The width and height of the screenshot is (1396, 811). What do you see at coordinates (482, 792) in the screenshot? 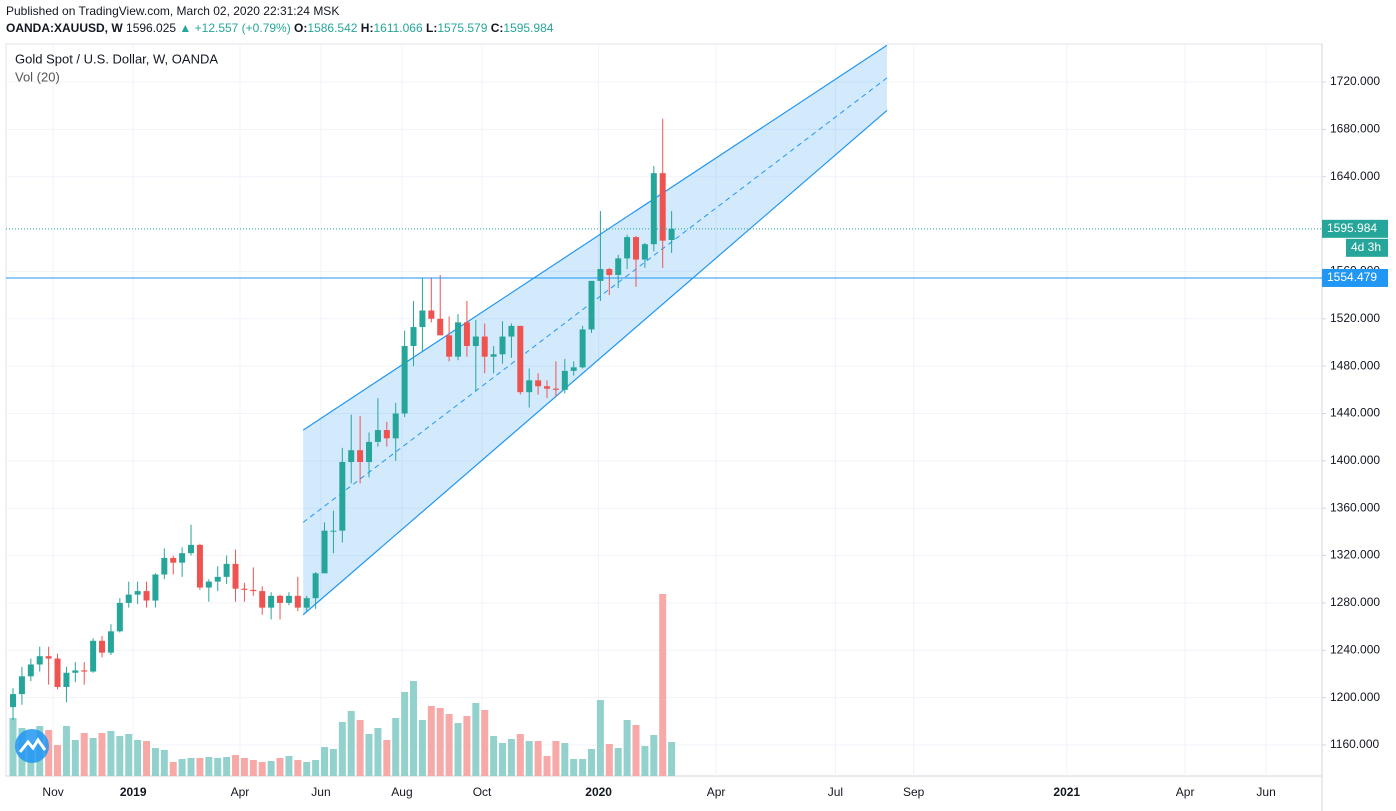
I see `x-tick-label: Oct` at bounding box center [482, 792].